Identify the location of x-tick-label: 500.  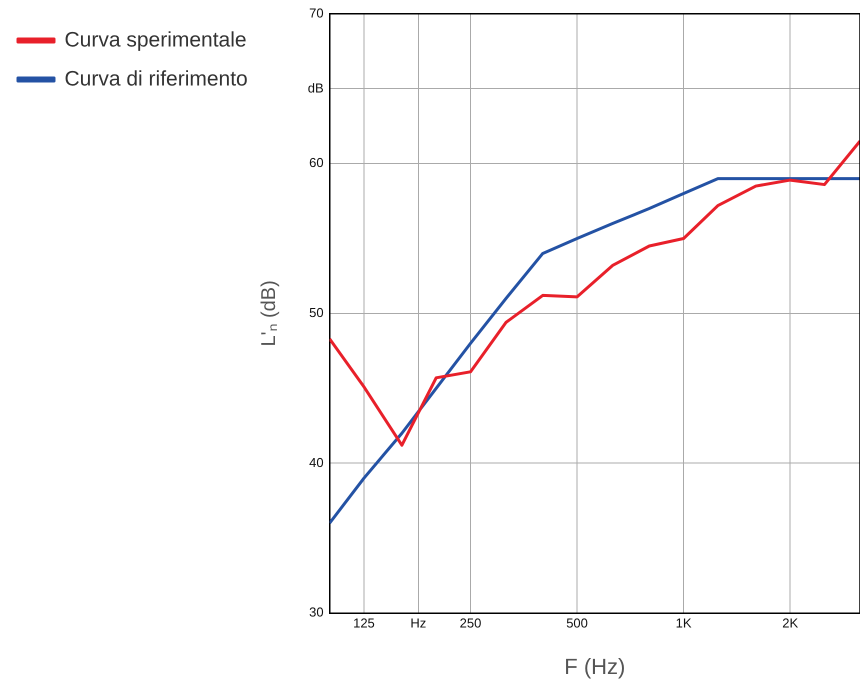
(577, 622).